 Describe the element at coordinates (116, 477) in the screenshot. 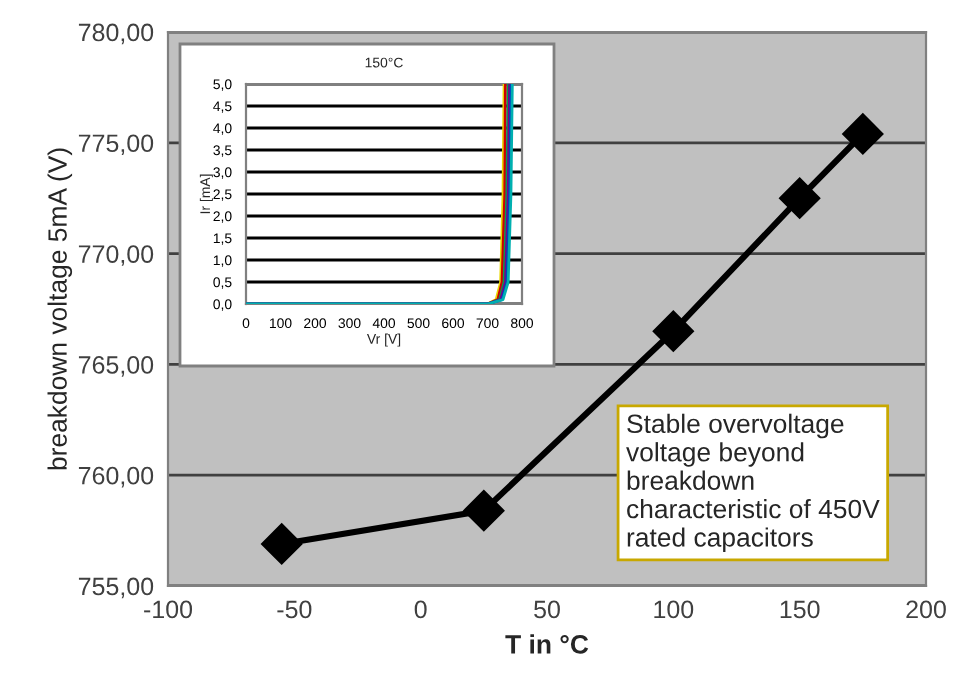

I see `y-tick-label: 760,00` at that location.